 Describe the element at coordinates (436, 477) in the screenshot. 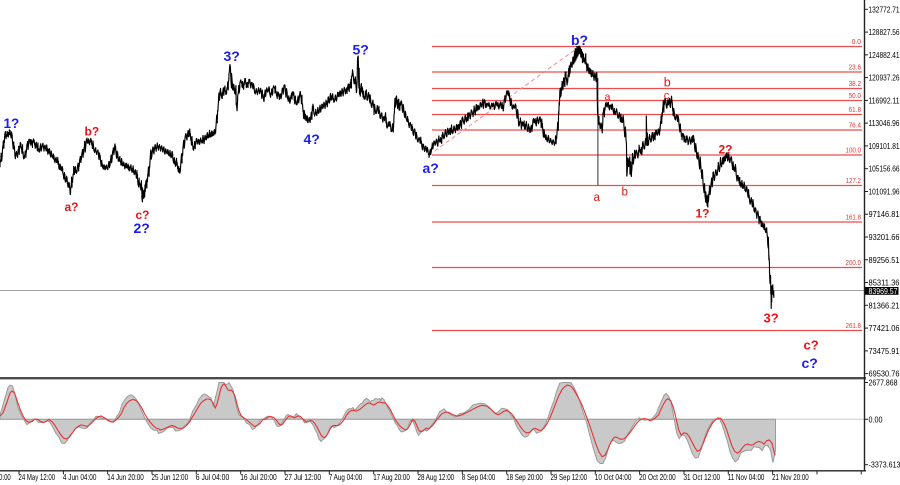

I see `svg-text: 28 Aug 12:00` at that location.